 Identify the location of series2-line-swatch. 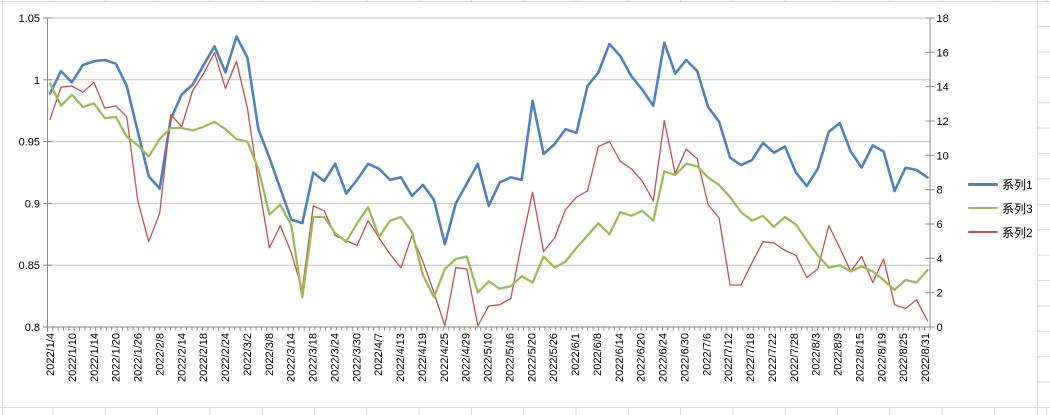
(983, 232).